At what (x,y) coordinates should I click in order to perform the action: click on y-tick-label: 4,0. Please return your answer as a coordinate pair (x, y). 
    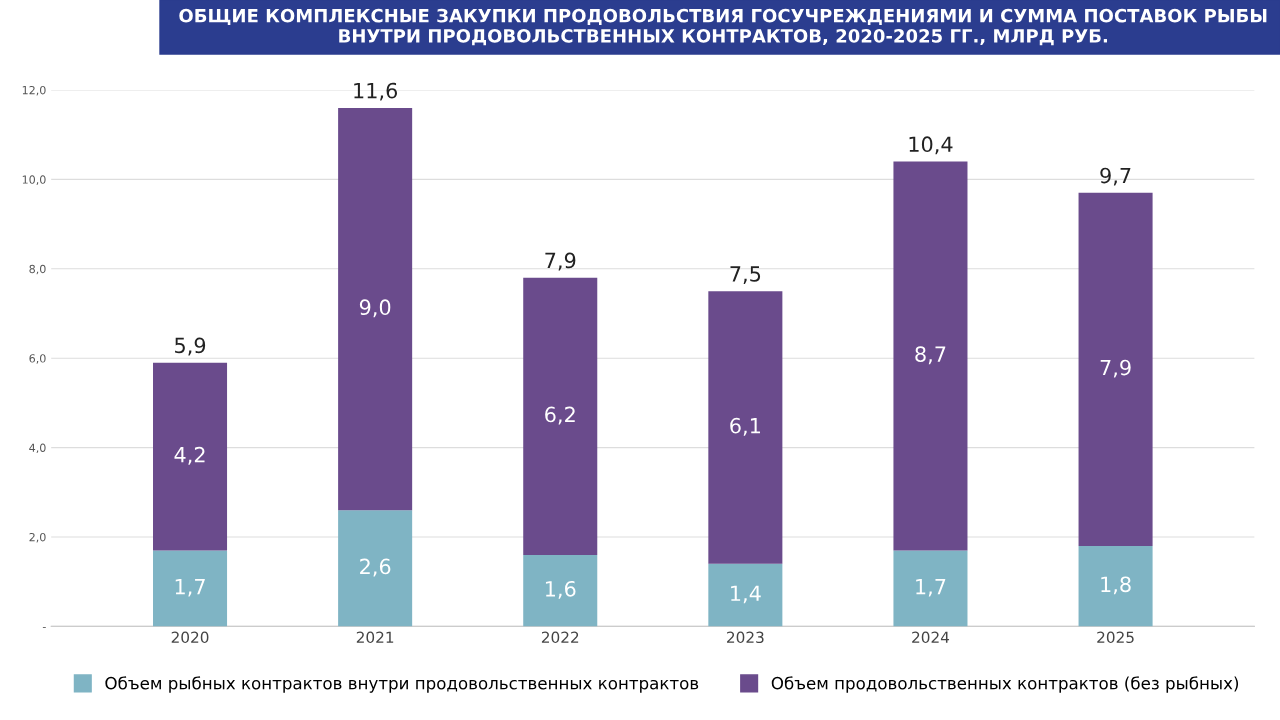
    Looking at the image, I should click on (37, 448).